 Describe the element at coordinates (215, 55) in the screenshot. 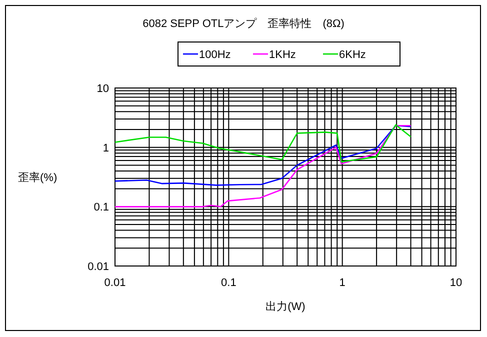

I see `legend-label: 100Hz` at that location.